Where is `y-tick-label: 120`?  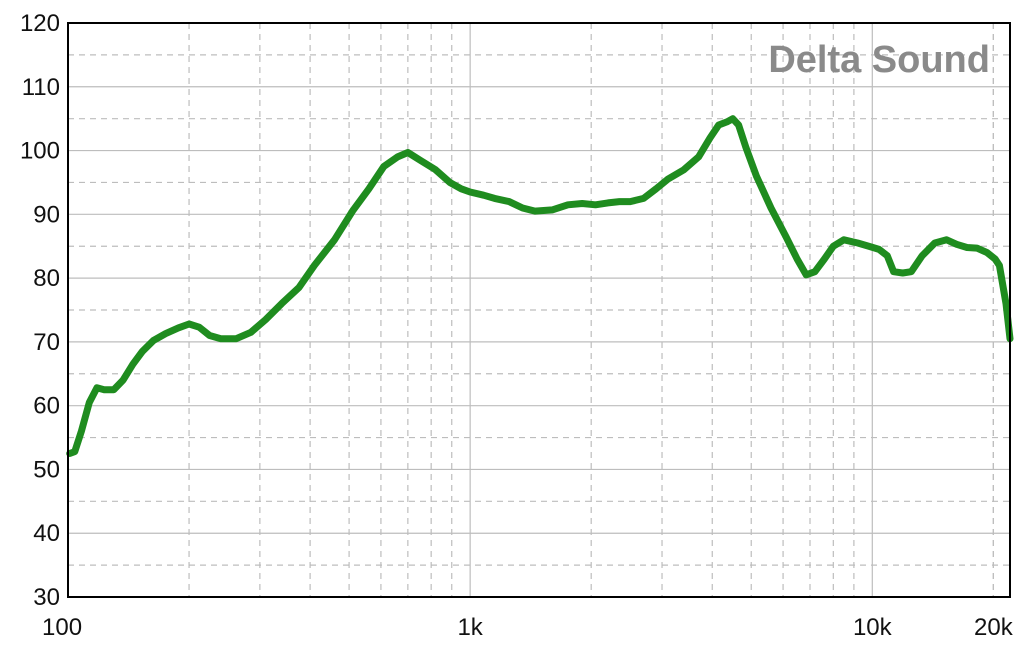
y-tick-label: 120 is located at coordinates (40, 23).